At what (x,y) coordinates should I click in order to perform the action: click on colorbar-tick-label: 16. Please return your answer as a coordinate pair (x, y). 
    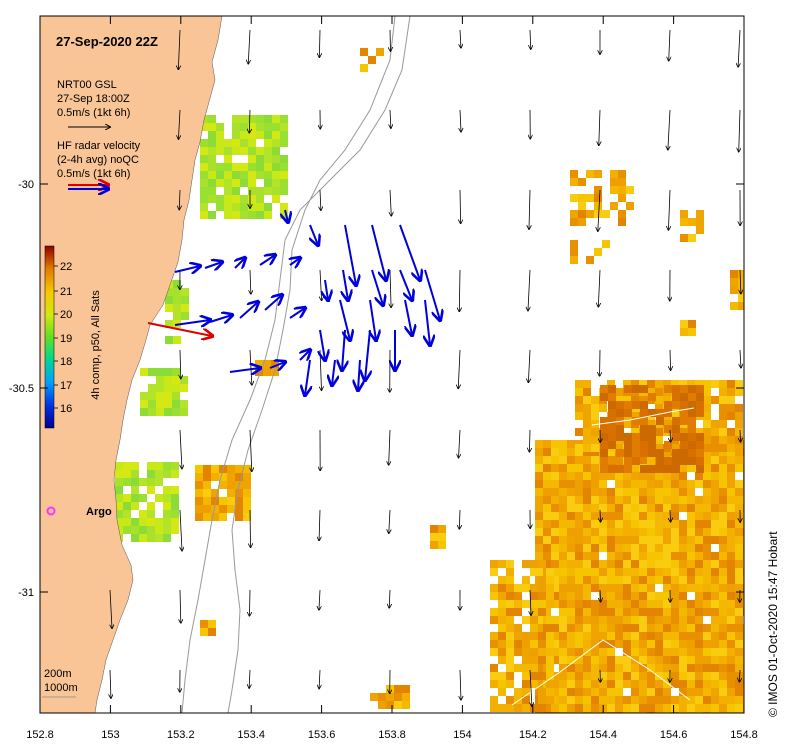
    Looking at the image, I should click on (66, 409).